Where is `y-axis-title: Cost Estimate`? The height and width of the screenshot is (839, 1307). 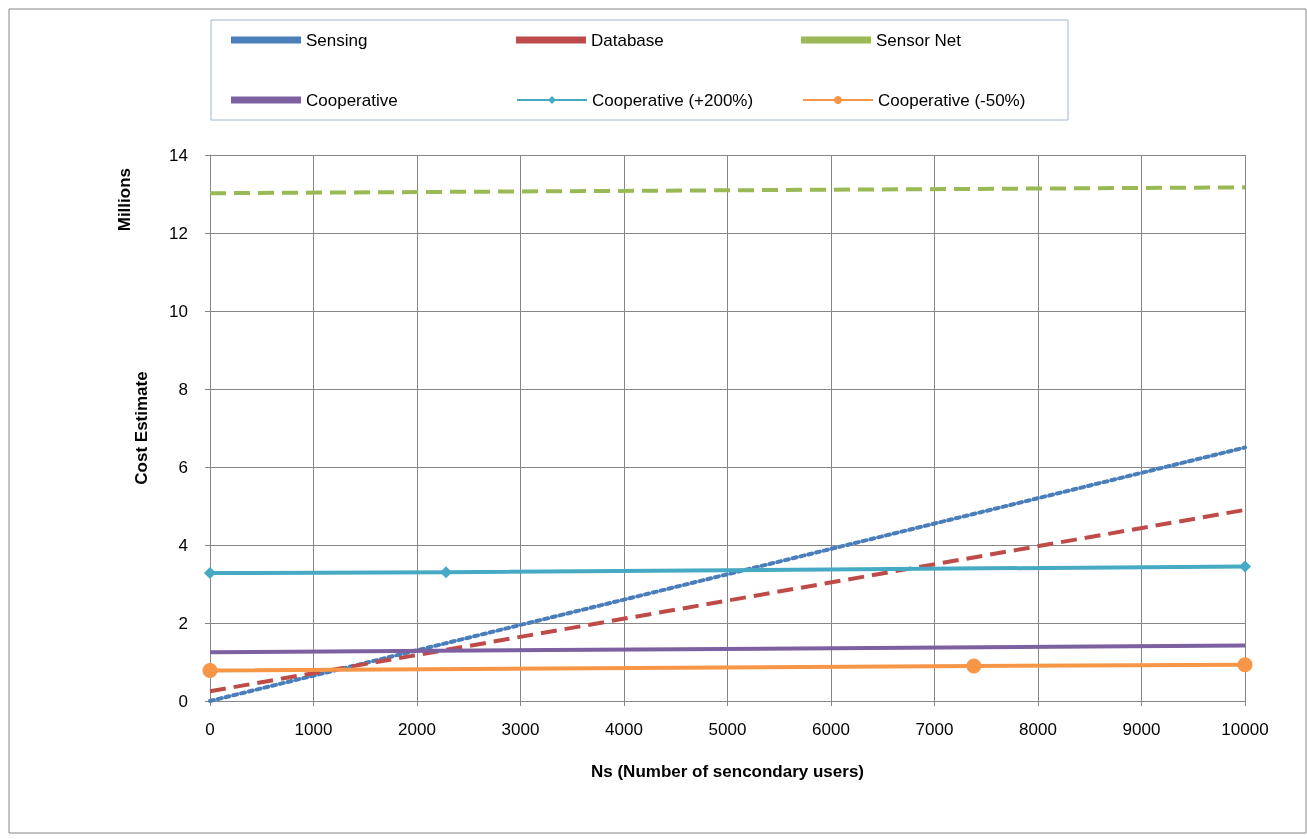
y-axis-title: Cost Estimate is located at coordinates (141, 428).